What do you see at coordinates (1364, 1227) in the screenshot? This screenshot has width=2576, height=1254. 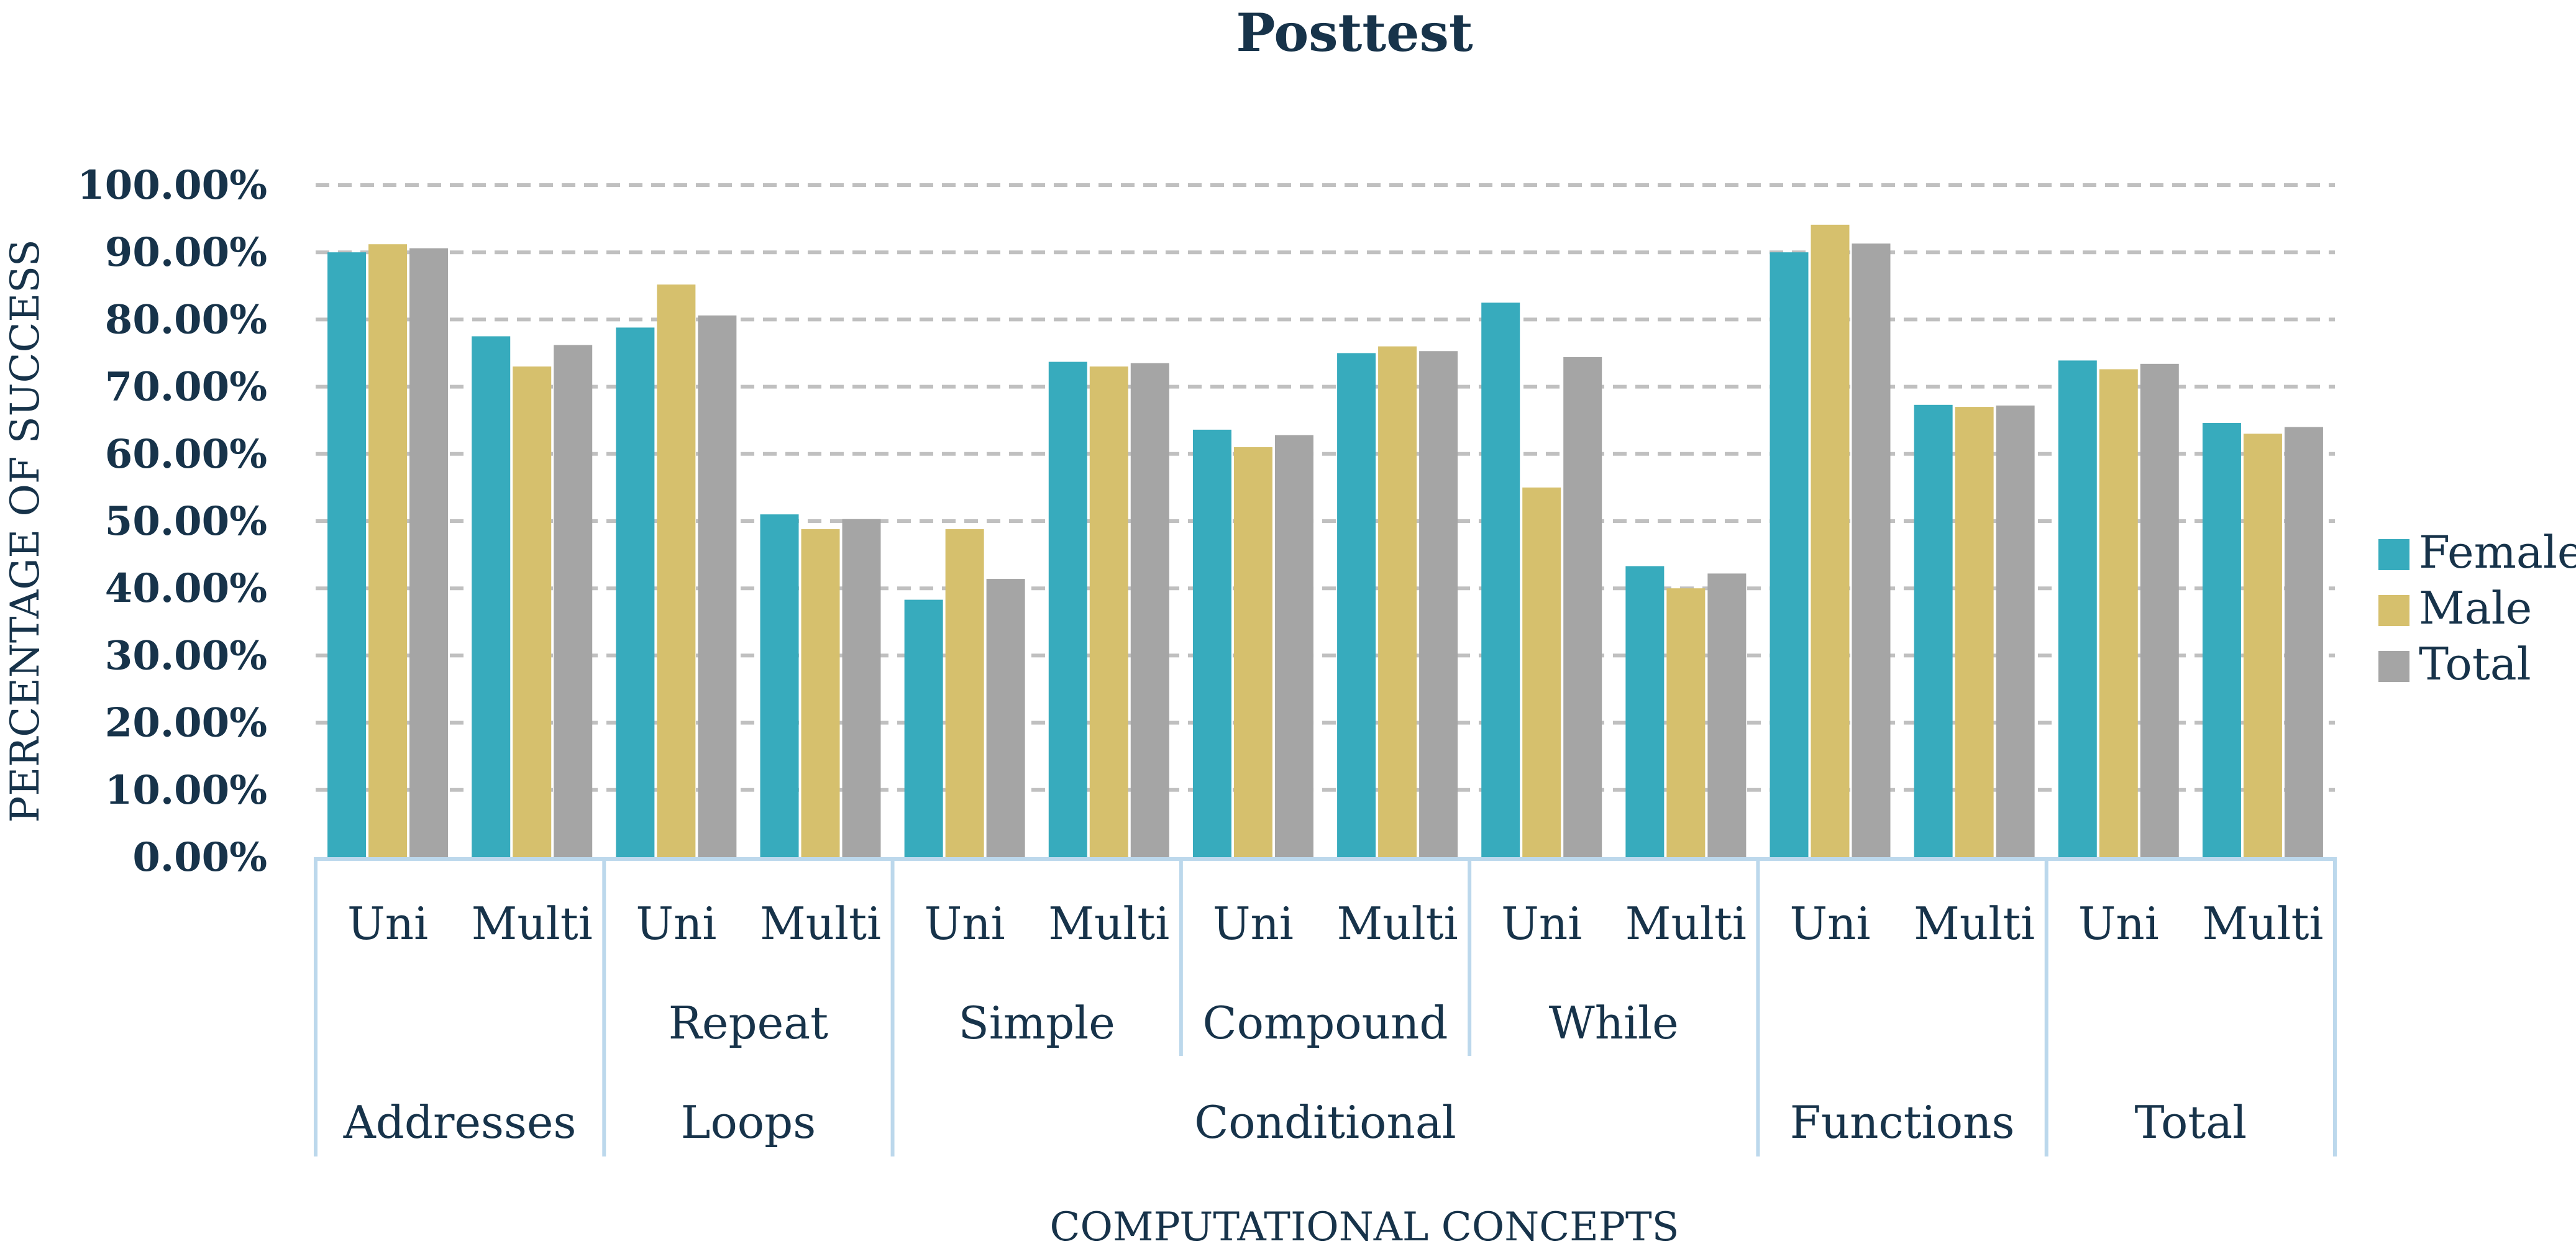 I see `x-axis-label: COMPUTATIONAL CONCEPTS` at bounding box center [1364, 1227].